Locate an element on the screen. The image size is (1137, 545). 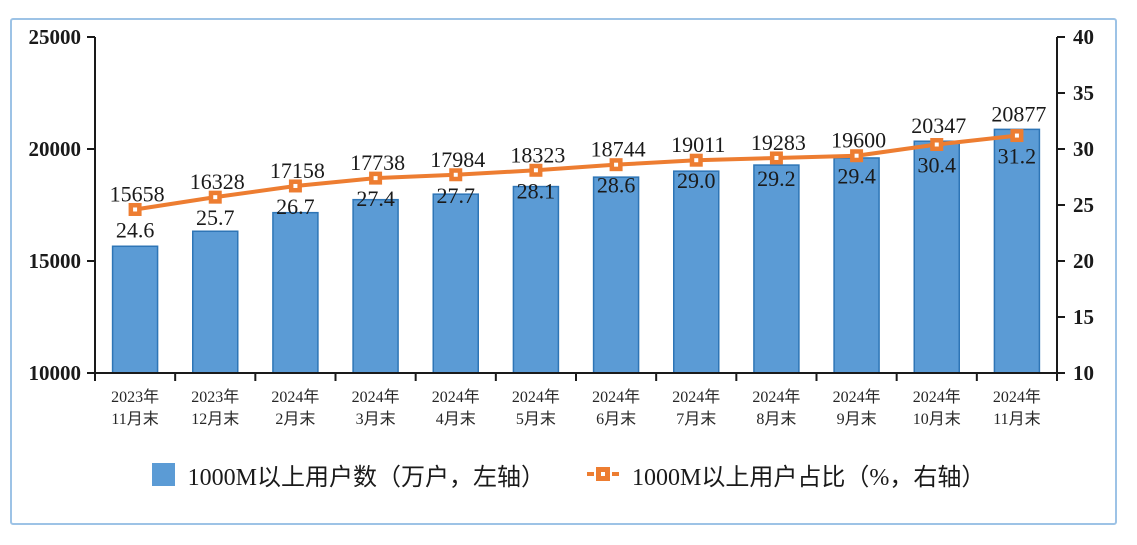
x-category-label-line2: 6月末 is located at coordinates (616, 419).